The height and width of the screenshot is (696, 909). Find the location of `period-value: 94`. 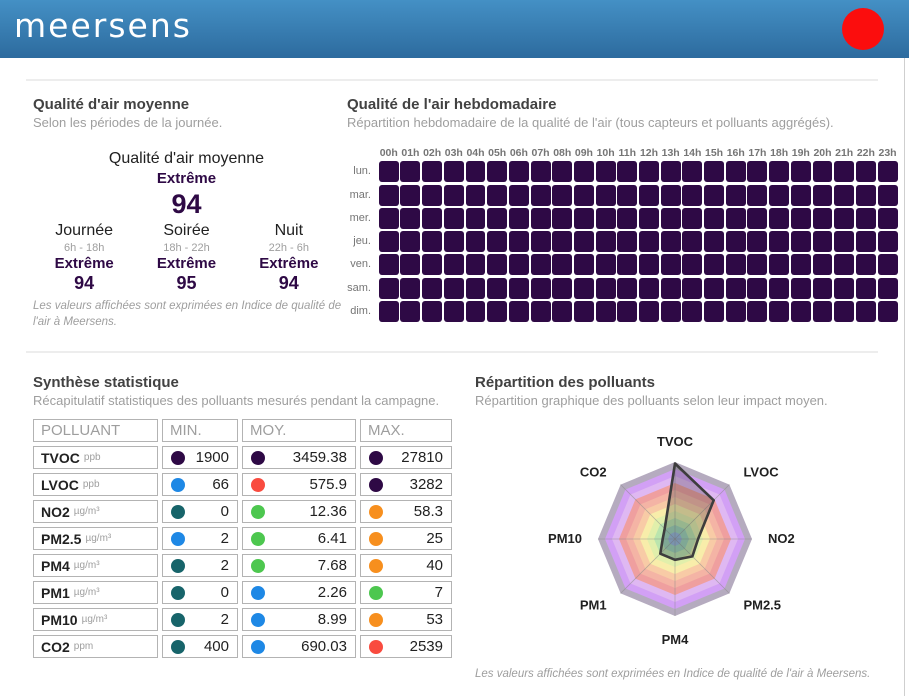

period-value: 94 is located at coordinates (288, 283).